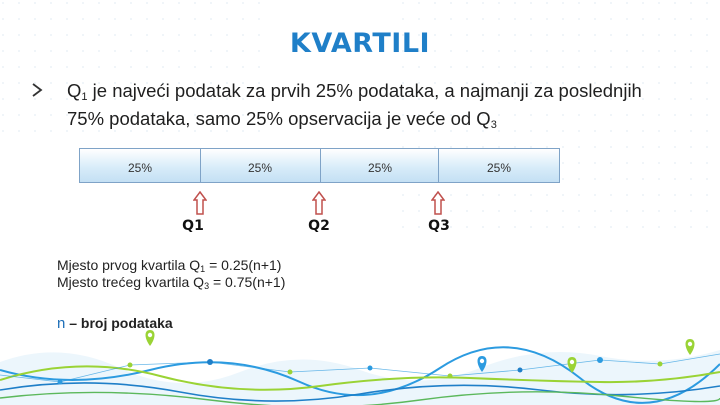 The image size is (720, 405). Describe the element at coordinates (499, 168) in the screenshot. I see `segment-label-4: 25%` at that location.